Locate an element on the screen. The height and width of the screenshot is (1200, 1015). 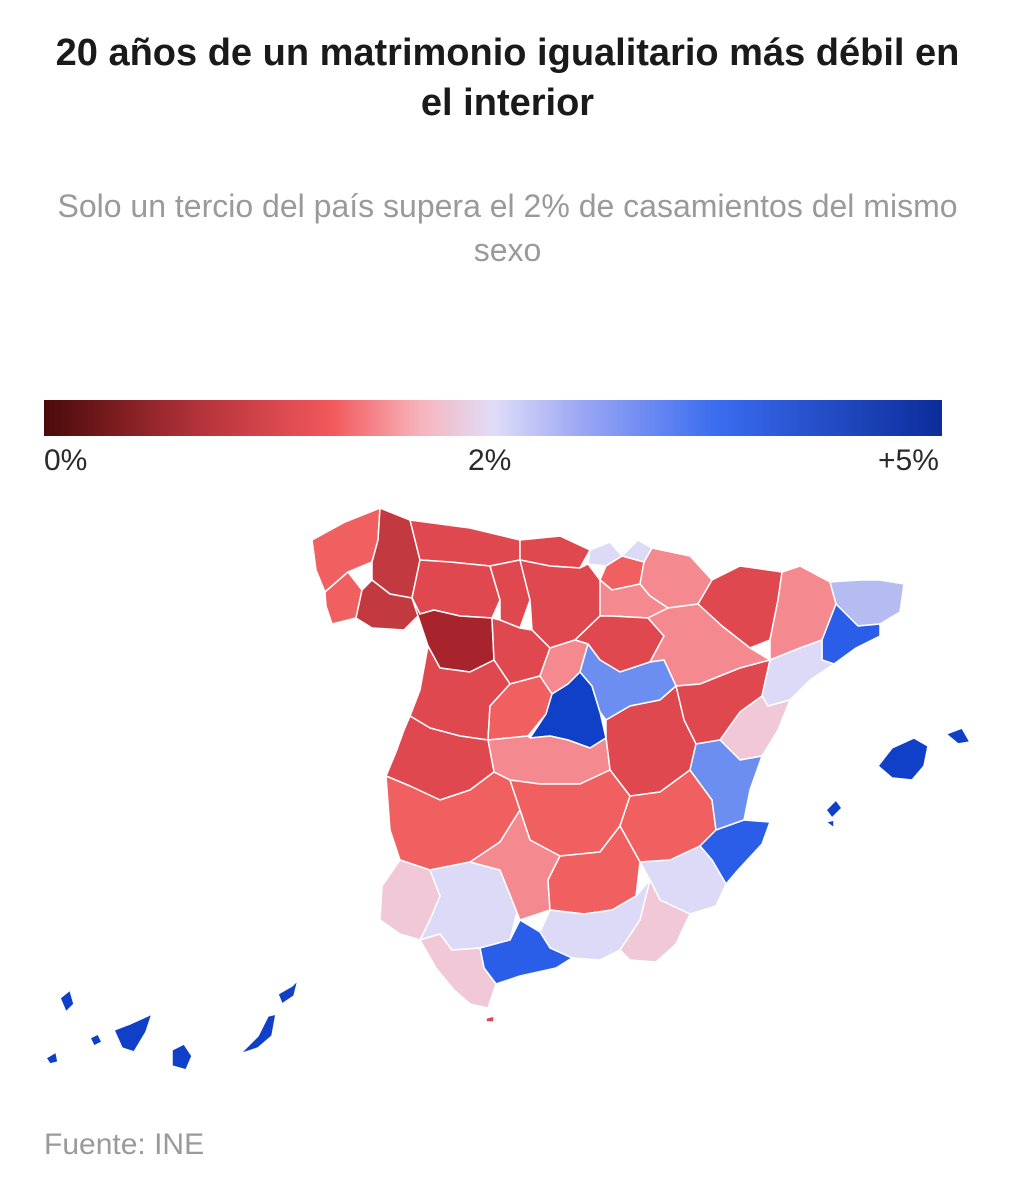
province-asturias is located at coordinates (465, 543).